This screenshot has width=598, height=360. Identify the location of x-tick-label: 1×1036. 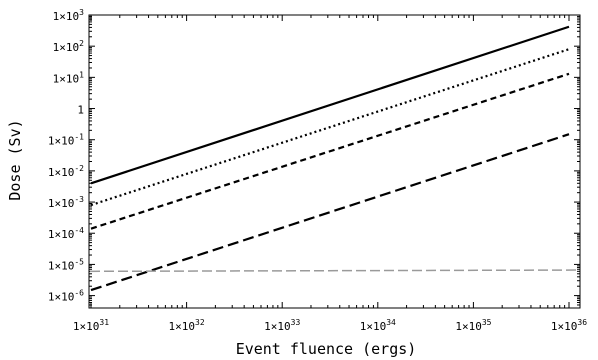
(569, 325).